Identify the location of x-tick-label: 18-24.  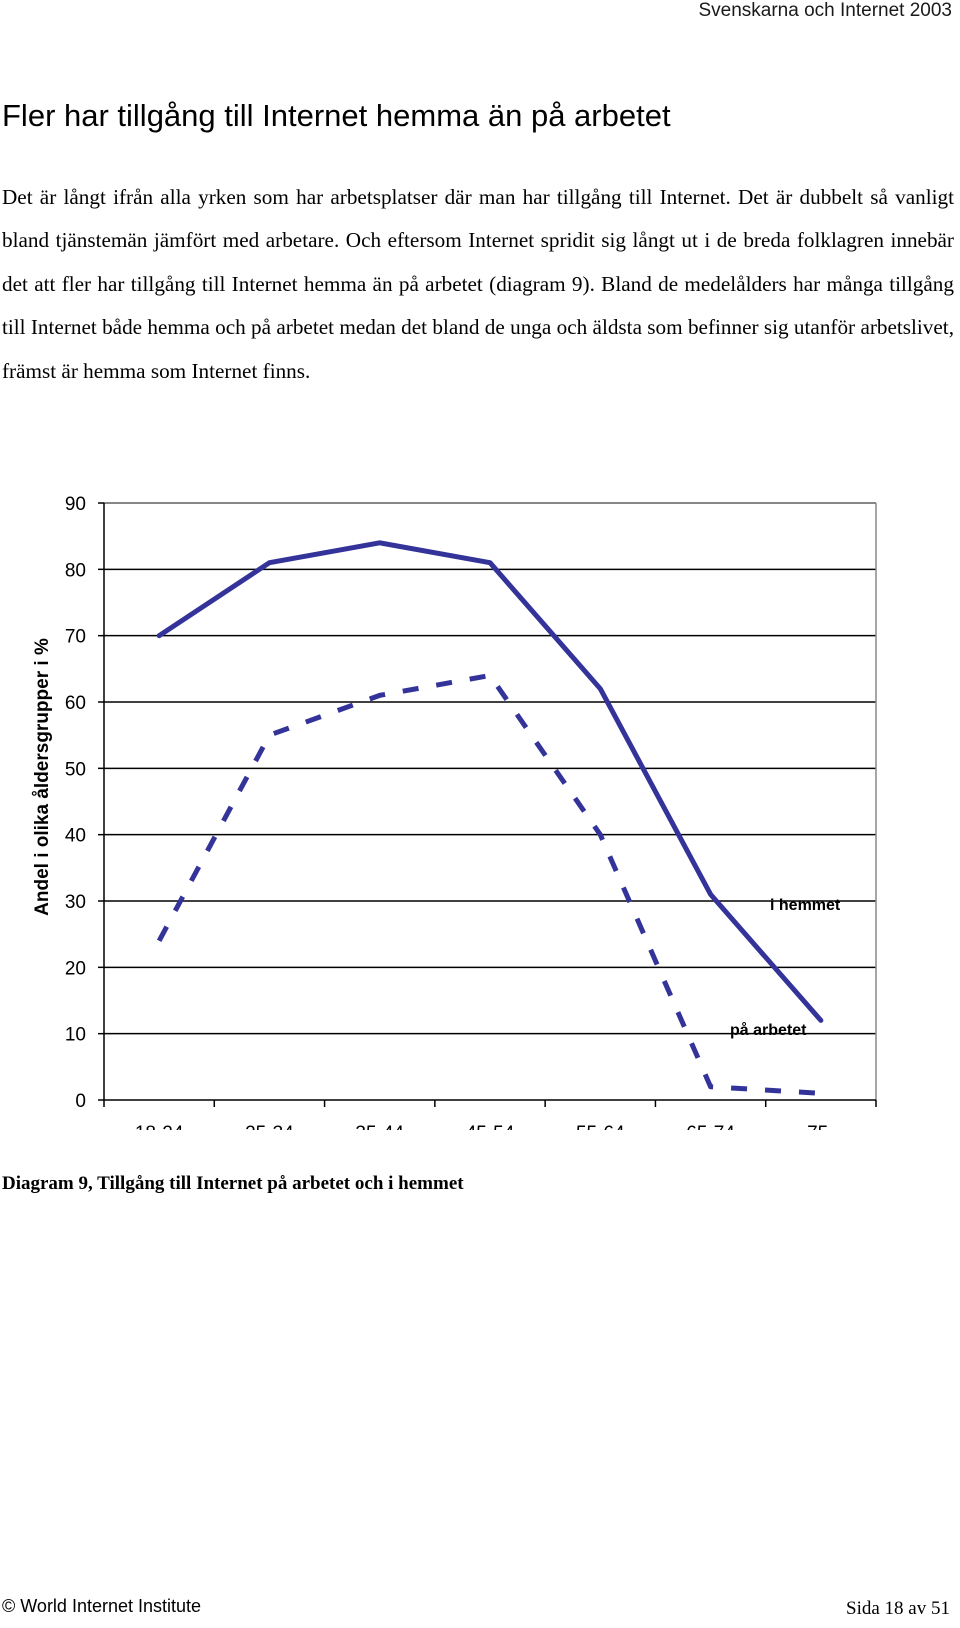
(159, 1126).